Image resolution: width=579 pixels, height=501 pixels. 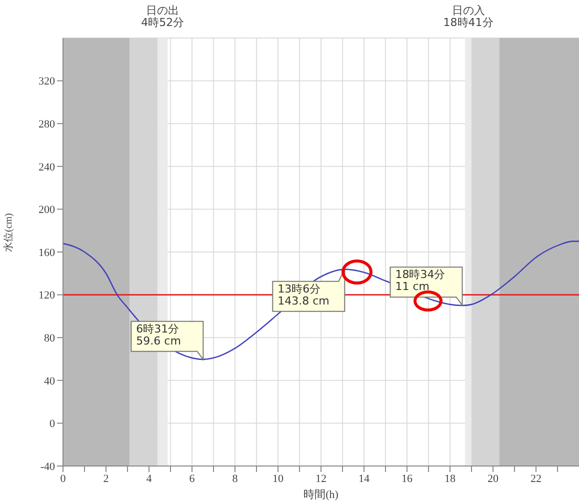 I want to click on band-label: 日の入 18時41分, so click(x=468, y=16).